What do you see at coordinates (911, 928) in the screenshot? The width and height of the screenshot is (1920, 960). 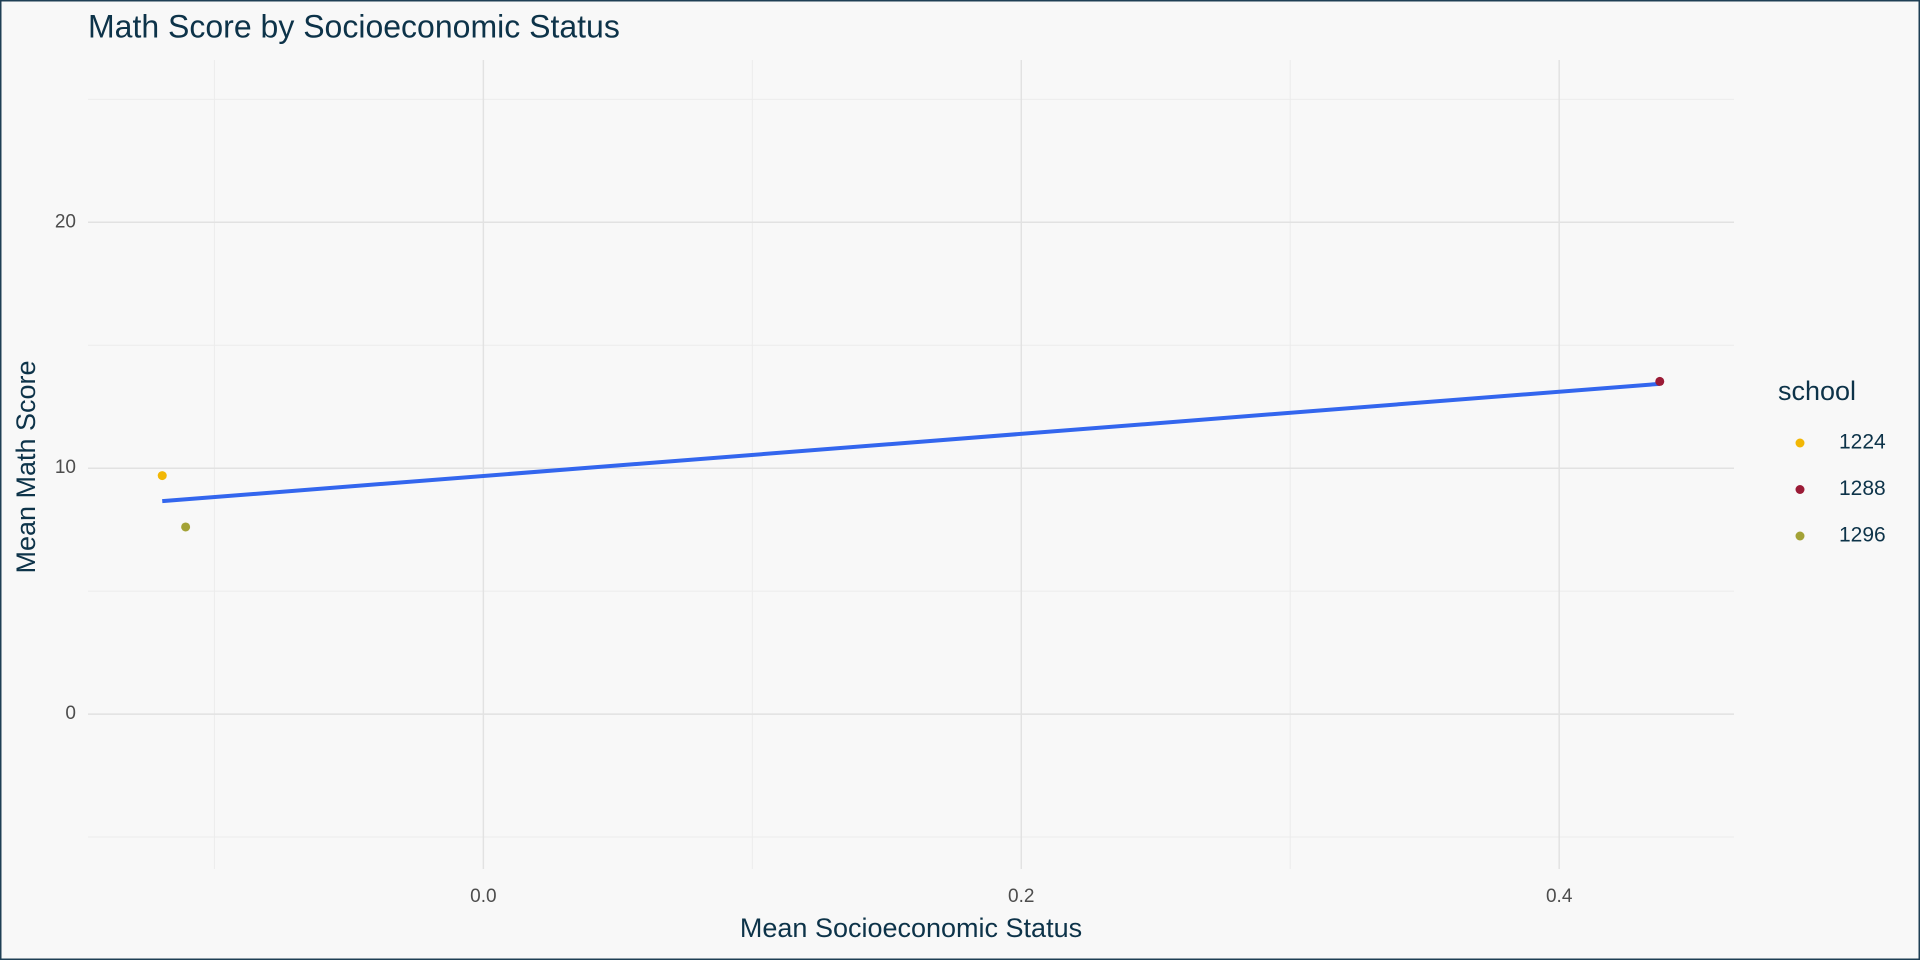 I see `x-axis-title: Mean Socioeconomic Status` at bounding box center [911, 928].